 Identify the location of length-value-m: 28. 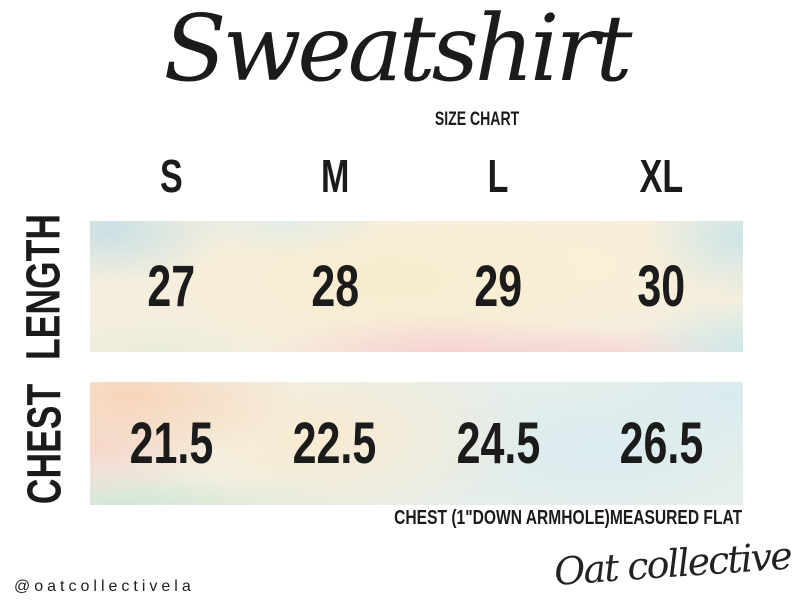
(334, 286).